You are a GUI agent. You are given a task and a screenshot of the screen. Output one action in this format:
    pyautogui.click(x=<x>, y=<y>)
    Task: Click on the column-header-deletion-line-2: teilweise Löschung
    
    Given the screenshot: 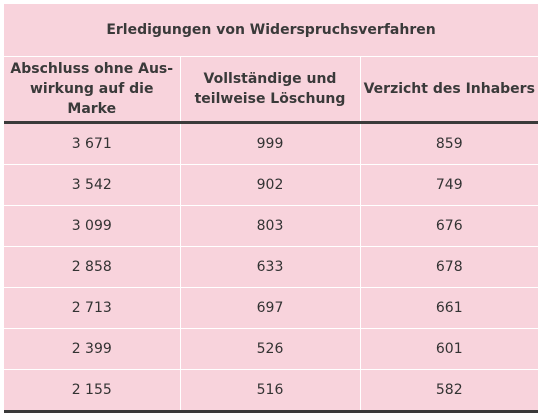 What is the action you would take?
    pyautogui.click(x=270, y=99)
    